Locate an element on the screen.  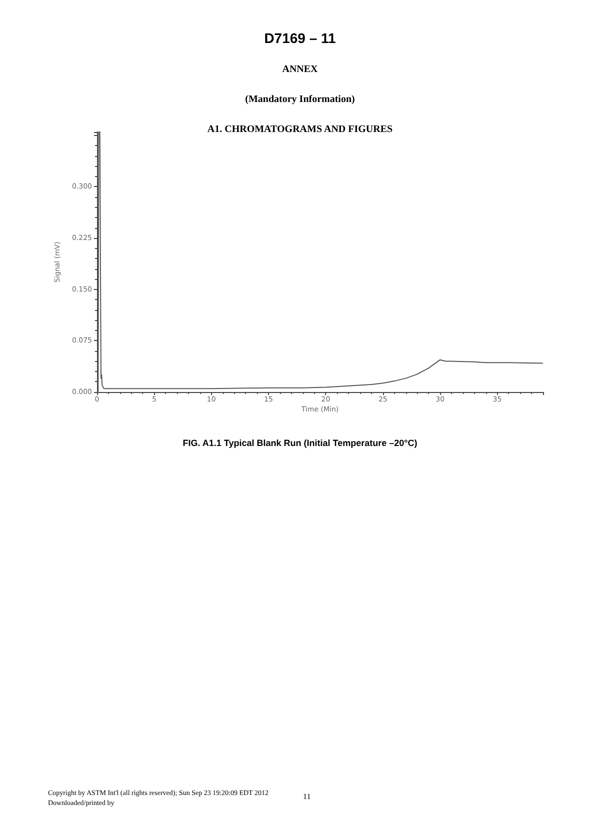
chart-title: D7169 – 11 is located at coordinates (300, 38).